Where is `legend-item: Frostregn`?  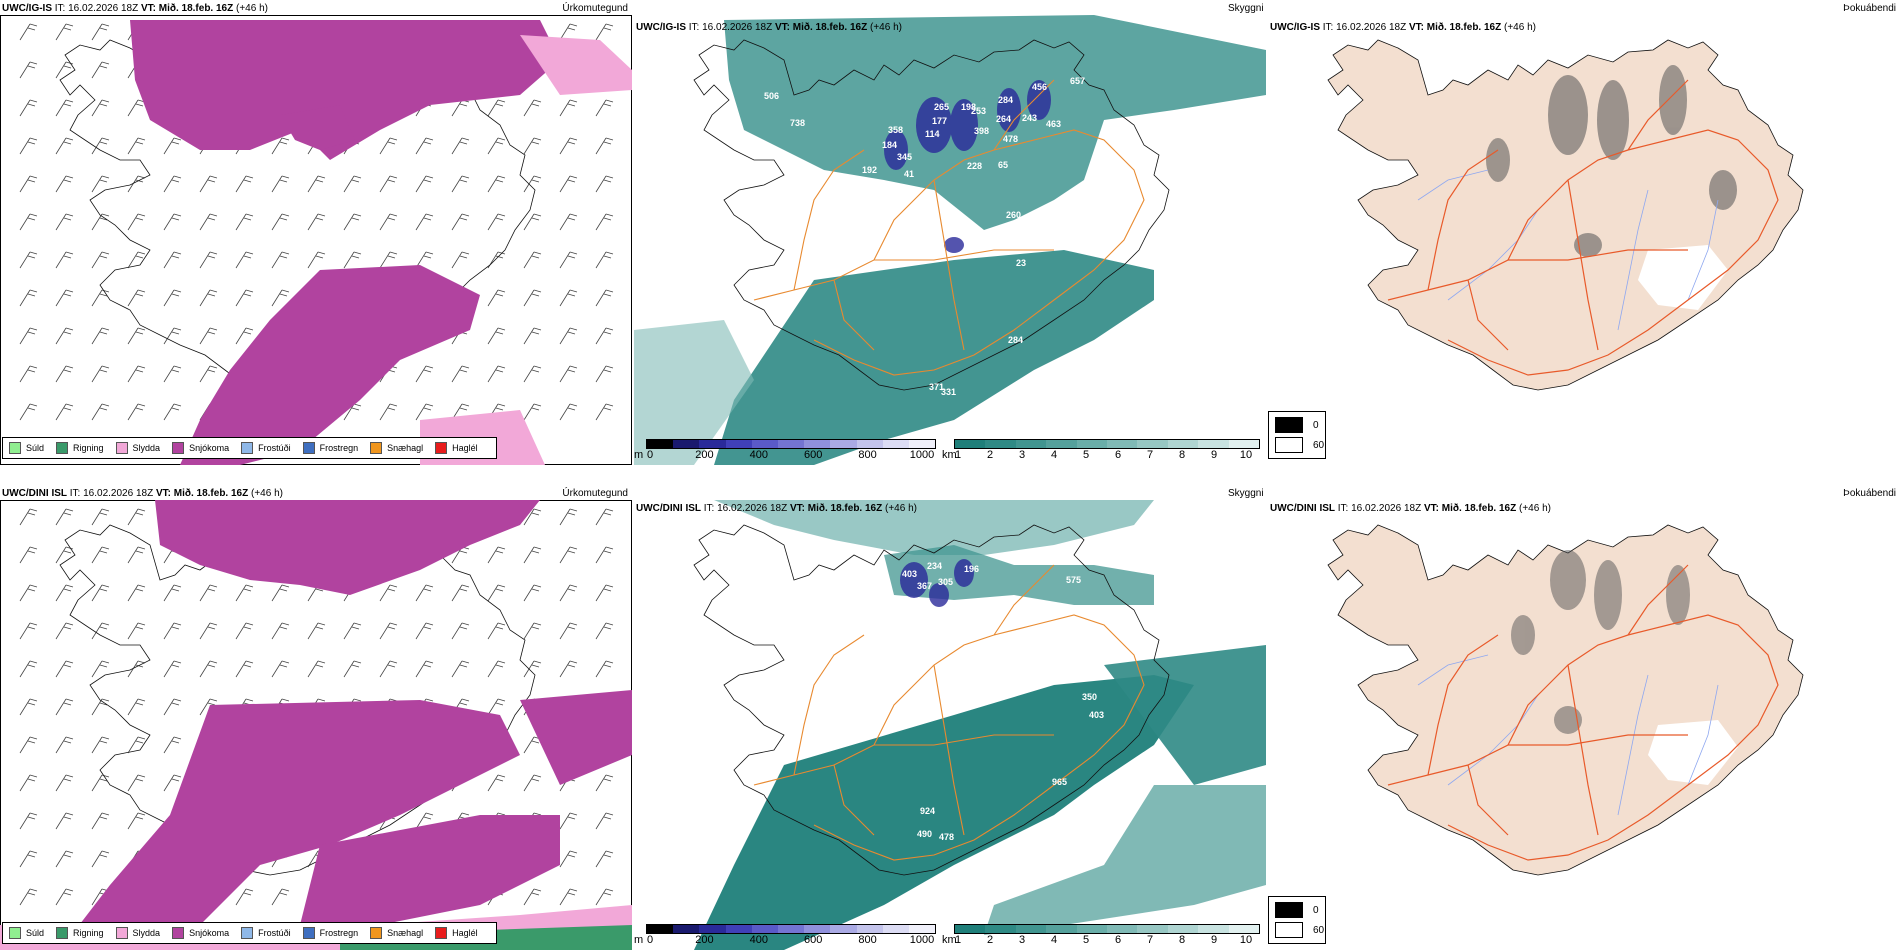
legend-item: Frostregn is located at coordinates (330, 448).